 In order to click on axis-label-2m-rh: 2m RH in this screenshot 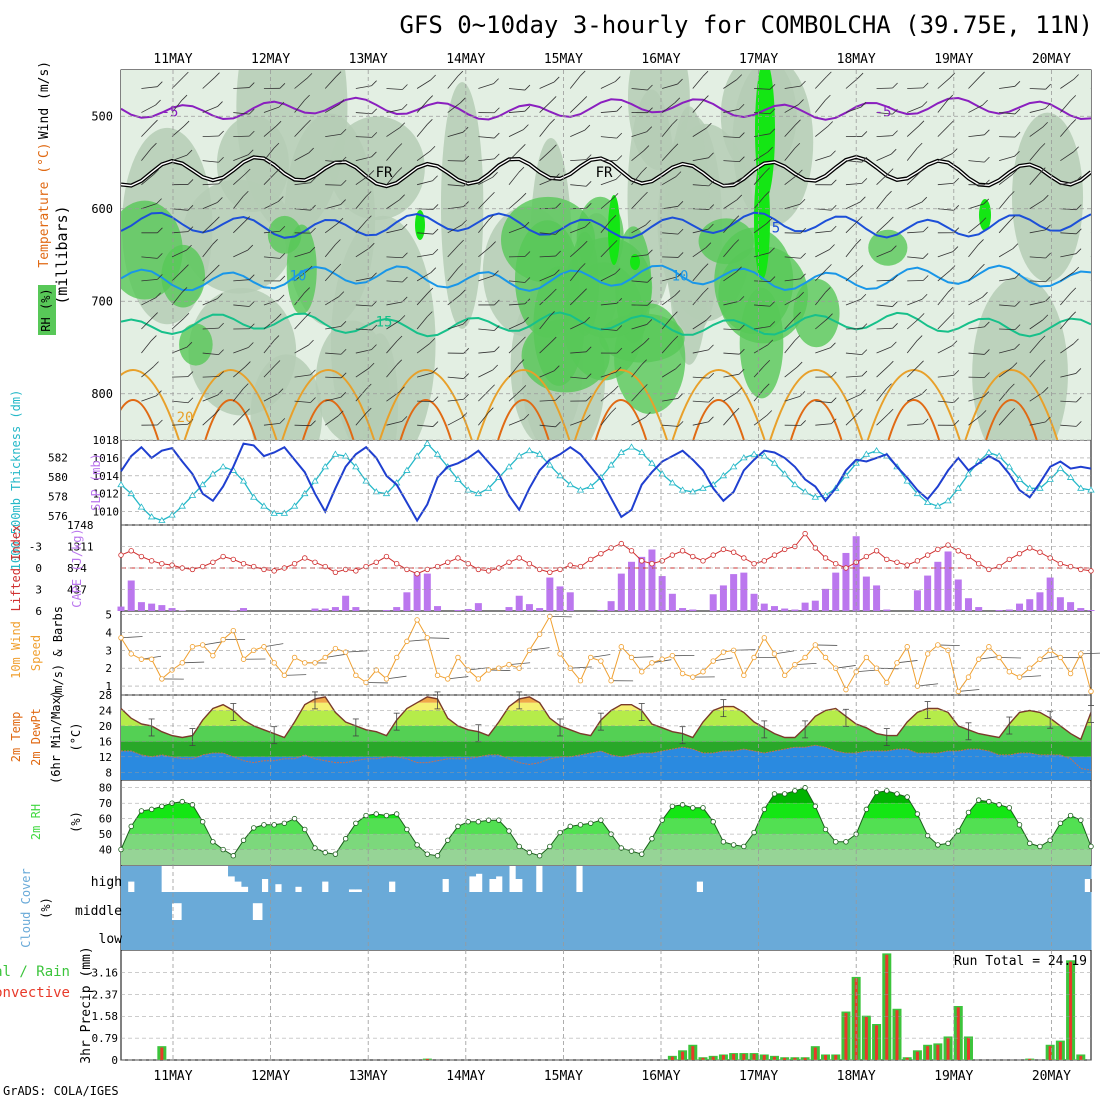, I will do `click(36, 822)`.